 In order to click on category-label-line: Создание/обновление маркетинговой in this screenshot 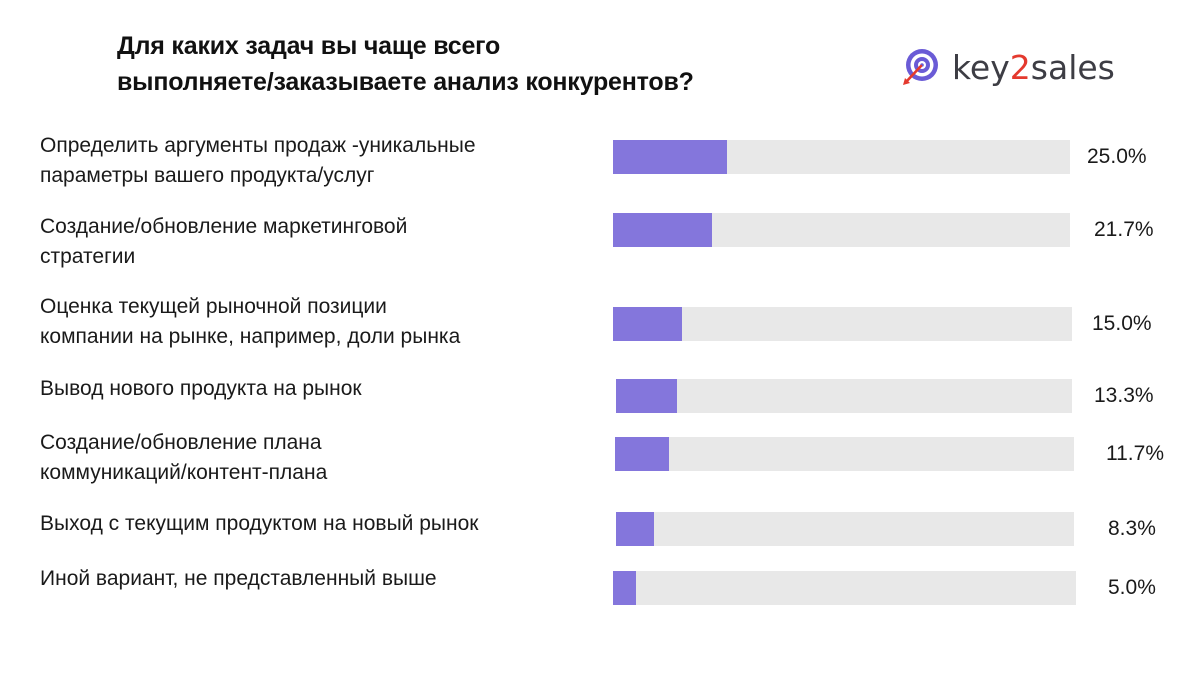, I will do `click(224, 226)`.